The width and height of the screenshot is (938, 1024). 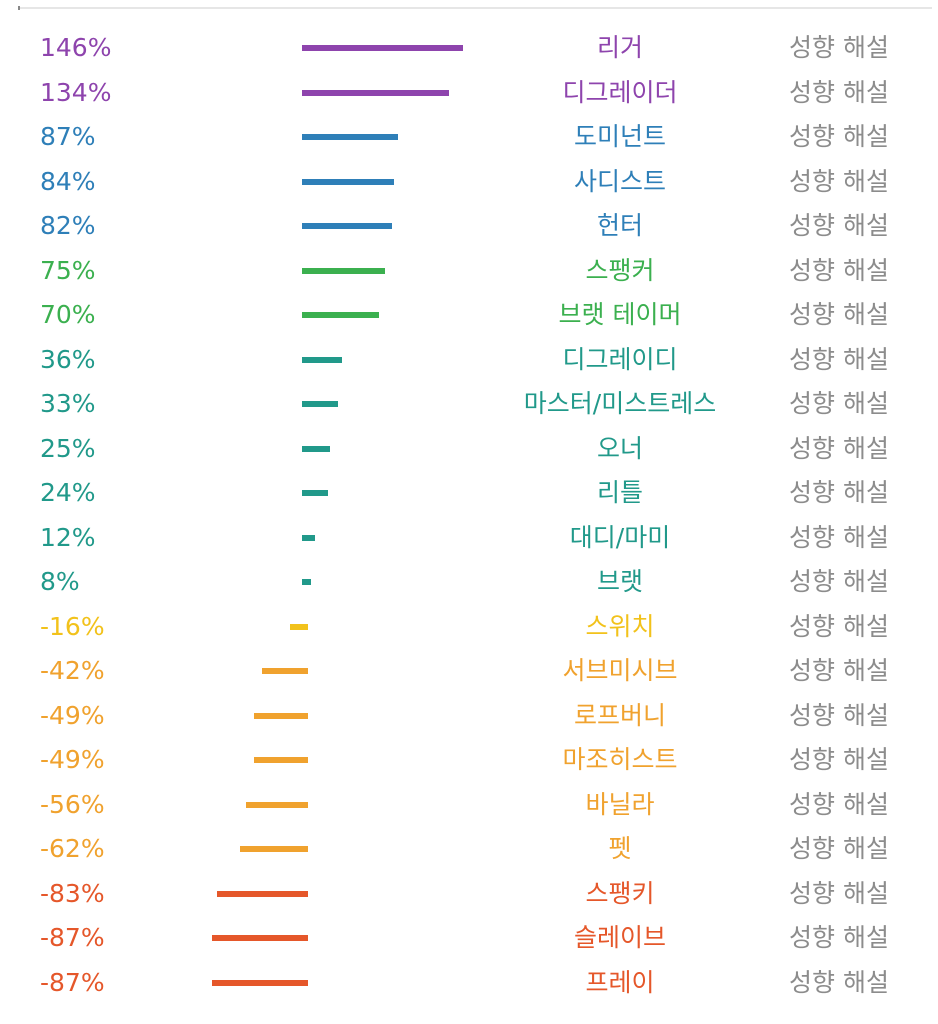 I want to click on result-row: 146% 리거 성향 해설, so click(x=469, y=48).